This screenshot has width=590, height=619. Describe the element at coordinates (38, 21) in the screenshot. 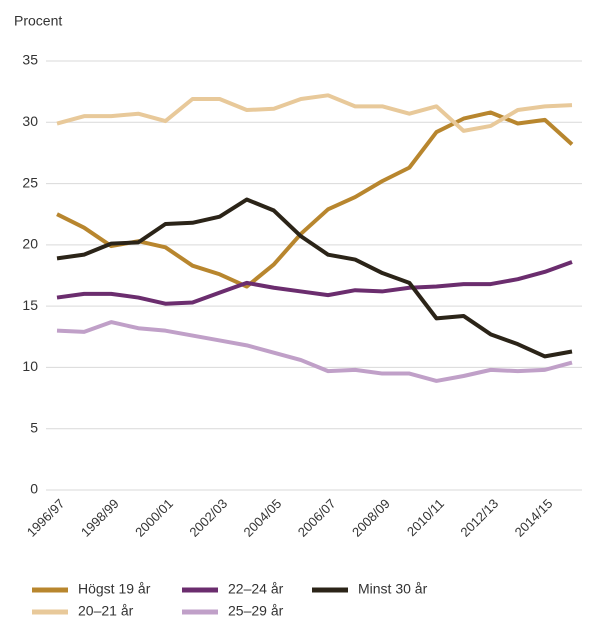

I see `y-axis-label: Procent` at that location.